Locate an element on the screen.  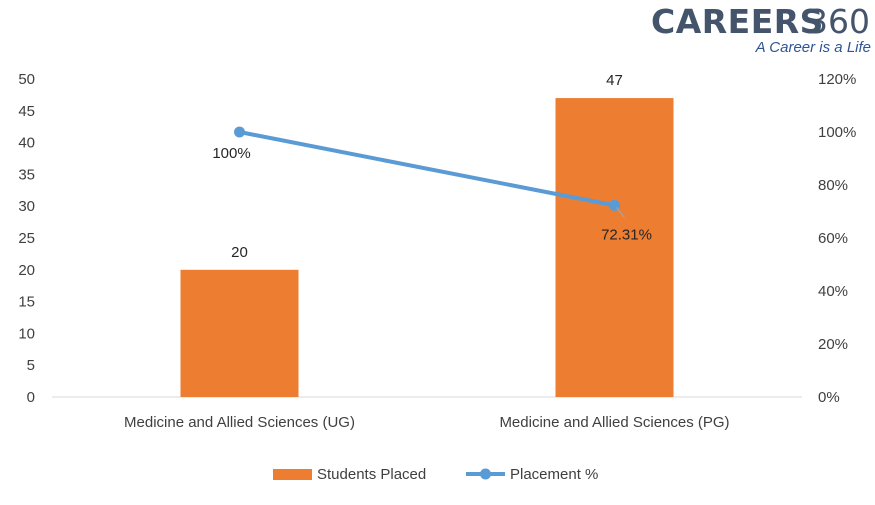
y-left-tick-label: 20 is located at coordinates (26, 270).